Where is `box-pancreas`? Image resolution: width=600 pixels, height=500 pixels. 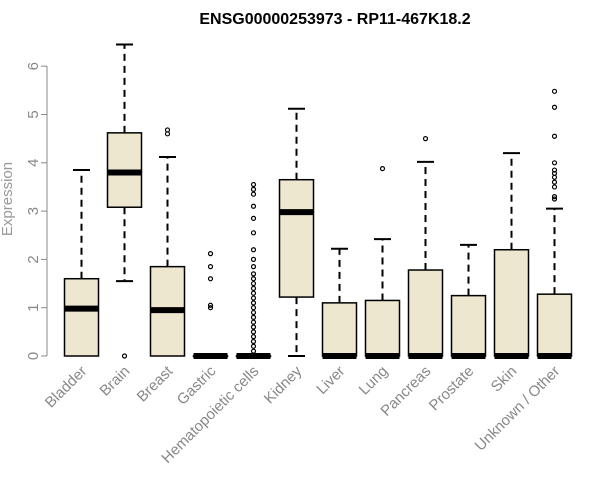 box-pancreas is located at coordinates (425, 247).